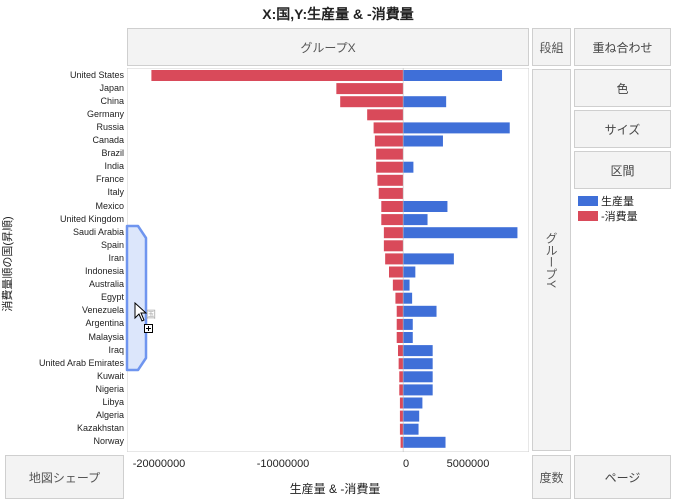 The image size is (676, 503). I want to click on map-shape-label: 地図シェープ, so click(64, 477).